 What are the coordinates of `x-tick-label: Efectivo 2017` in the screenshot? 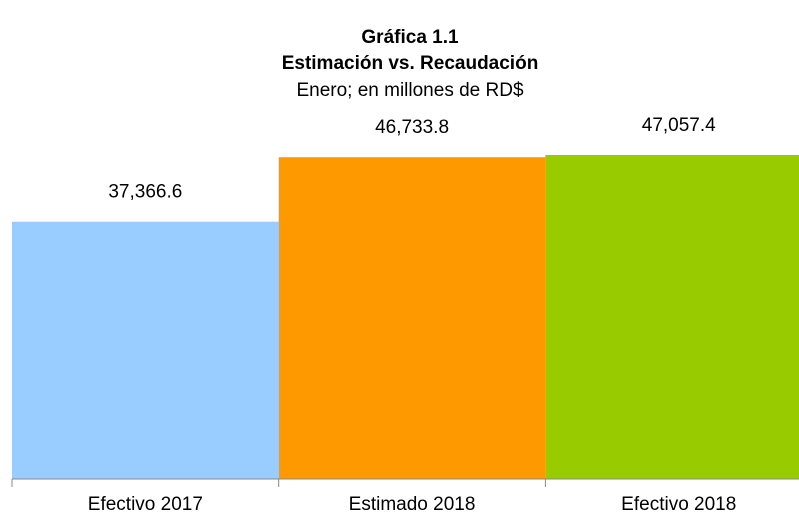 It's located at (145, 504).